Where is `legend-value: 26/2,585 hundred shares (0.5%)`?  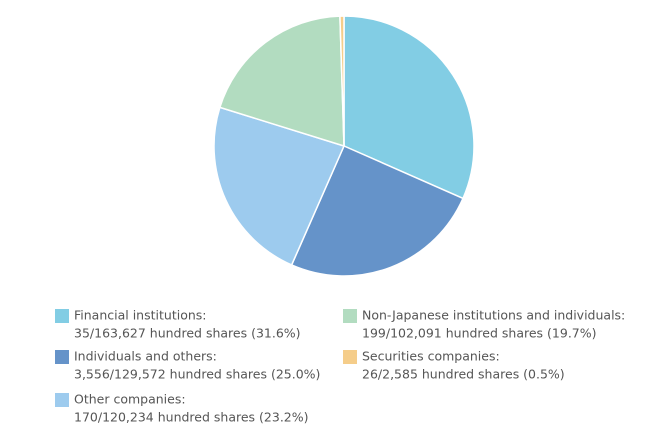 legend-value: 26/2,585 hundred shares (0.5%) is located at coordinates (463, 374).